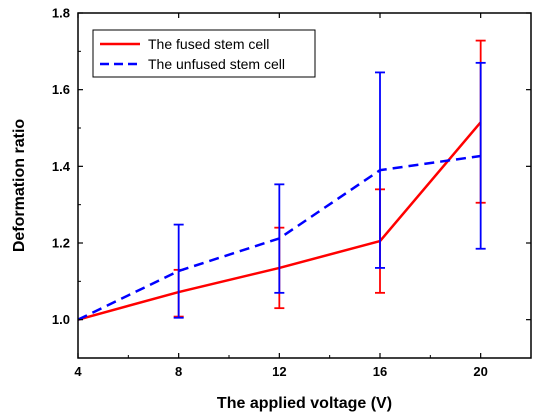 The image size is (550, 418). I want to click on x-axis-title: The applied voltage (V), so click(304, 403).